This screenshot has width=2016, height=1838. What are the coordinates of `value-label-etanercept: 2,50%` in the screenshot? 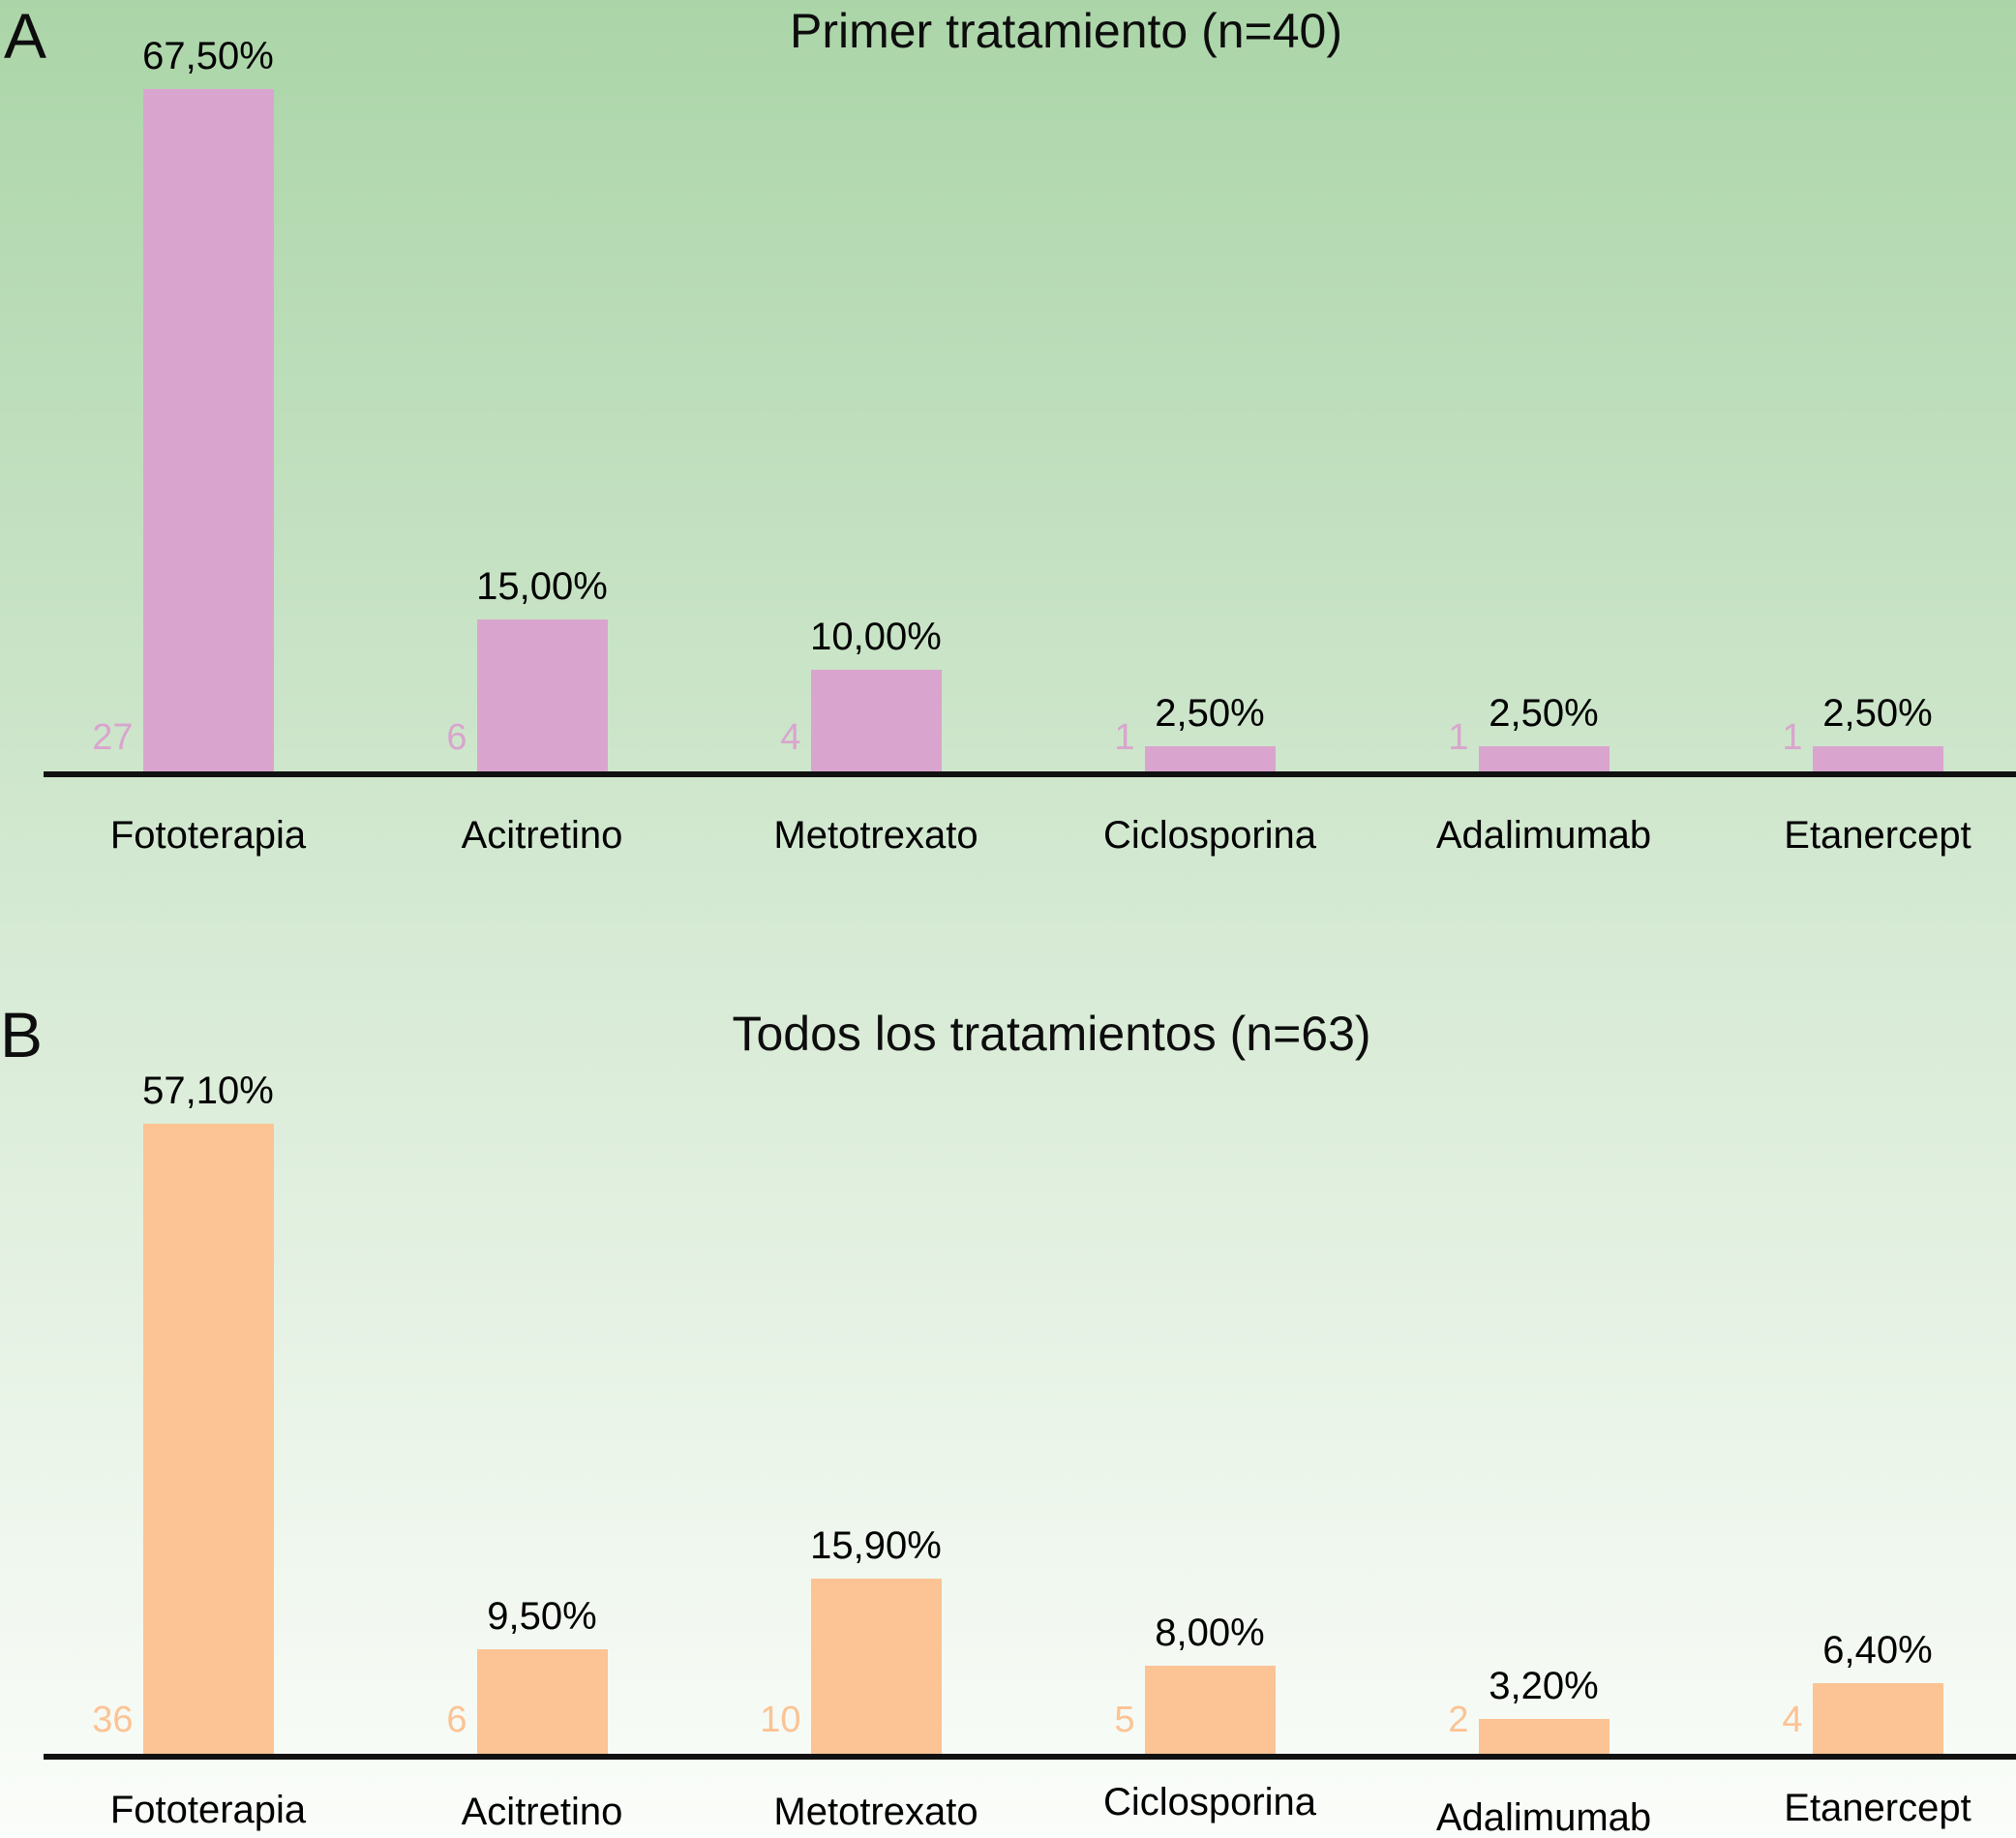 It's located at (1877, 713).